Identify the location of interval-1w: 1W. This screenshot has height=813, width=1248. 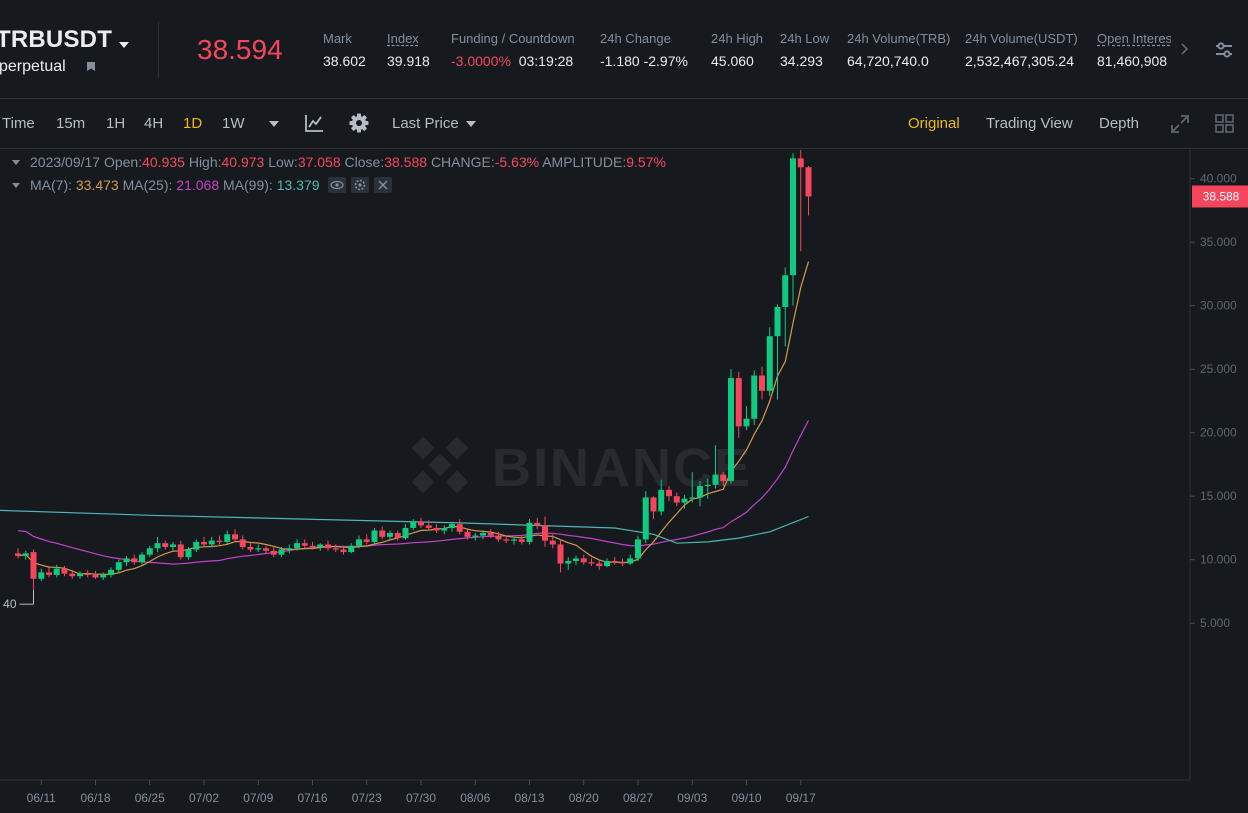
(233, 123).